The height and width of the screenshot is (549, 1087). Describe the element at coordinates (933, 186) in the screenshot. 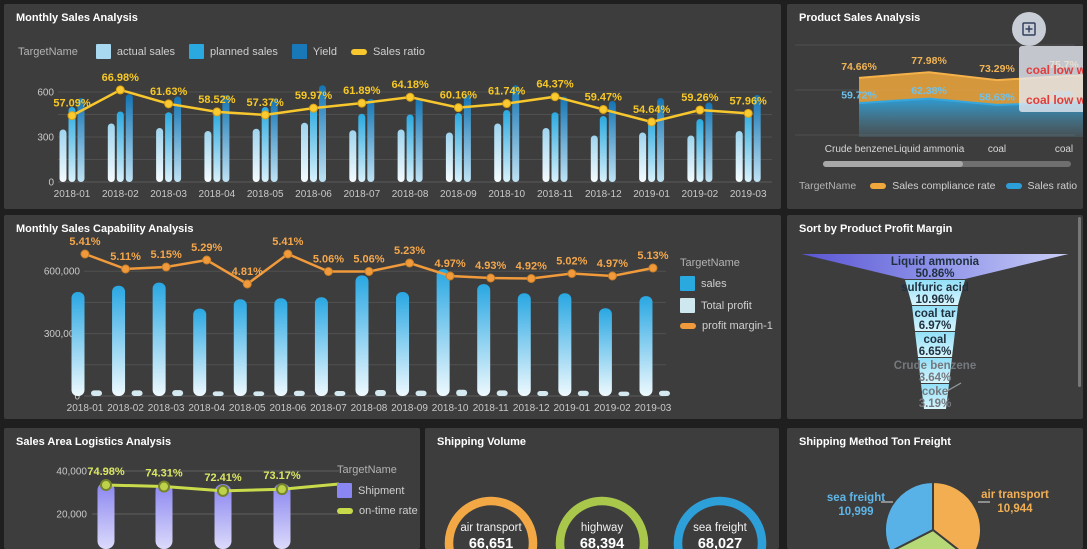

I see `legend-item-sales-compliance-rate: Sales compliance rate` at that location.